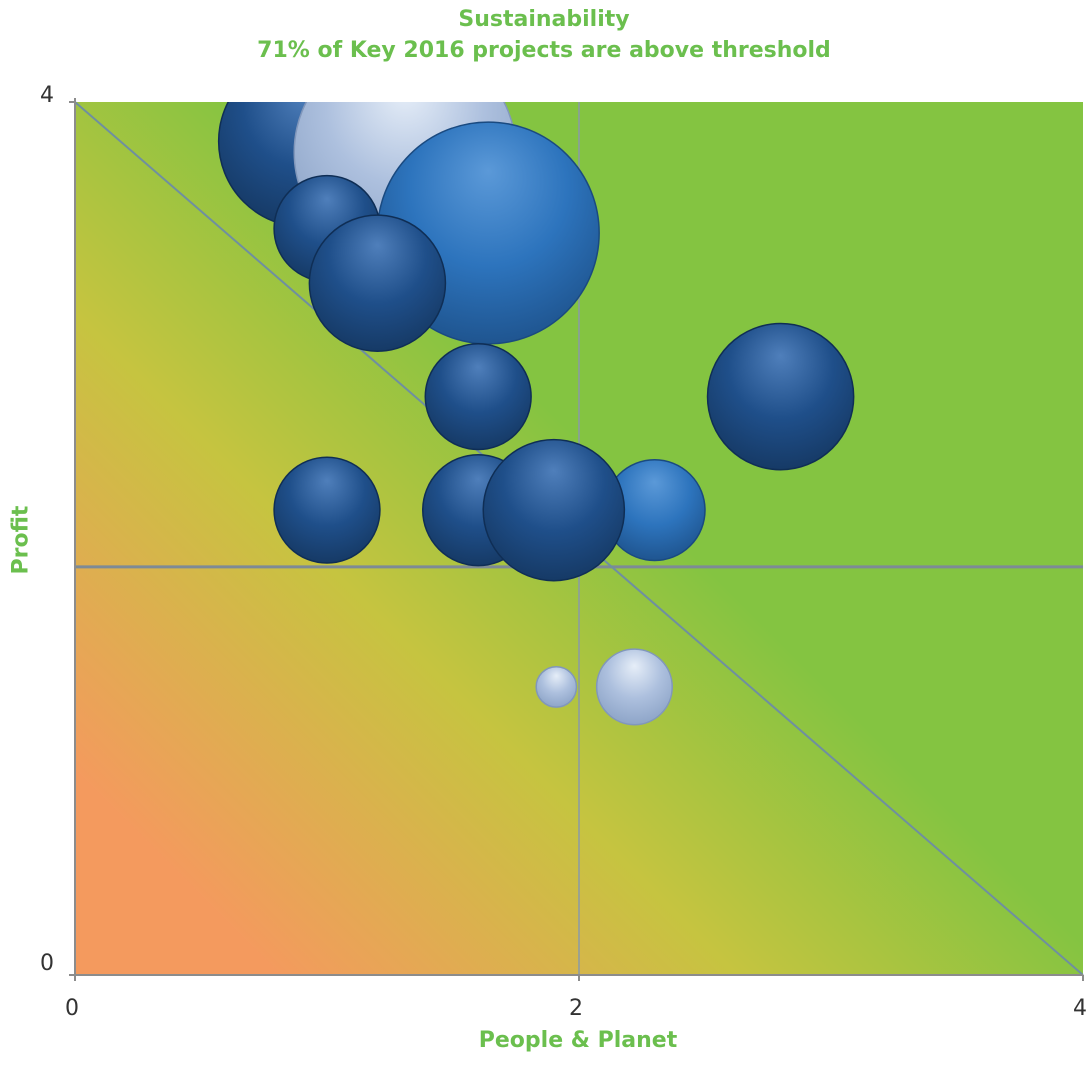 Image resolution: width=1088 pixels, height=1080 pixels. What do you see at coordinates (47, 95) in the screenshot?
I see `y-tick-label-4: 4` at bounding box center [47, 95].